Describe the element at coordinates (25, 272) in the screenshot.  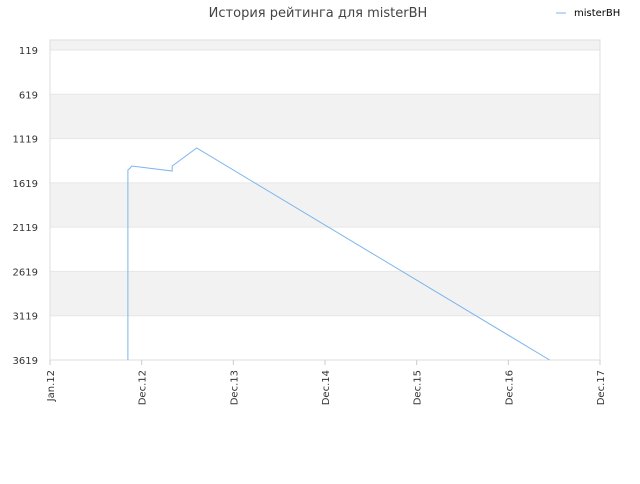
I see `y-tick-label: 2619` at that location.